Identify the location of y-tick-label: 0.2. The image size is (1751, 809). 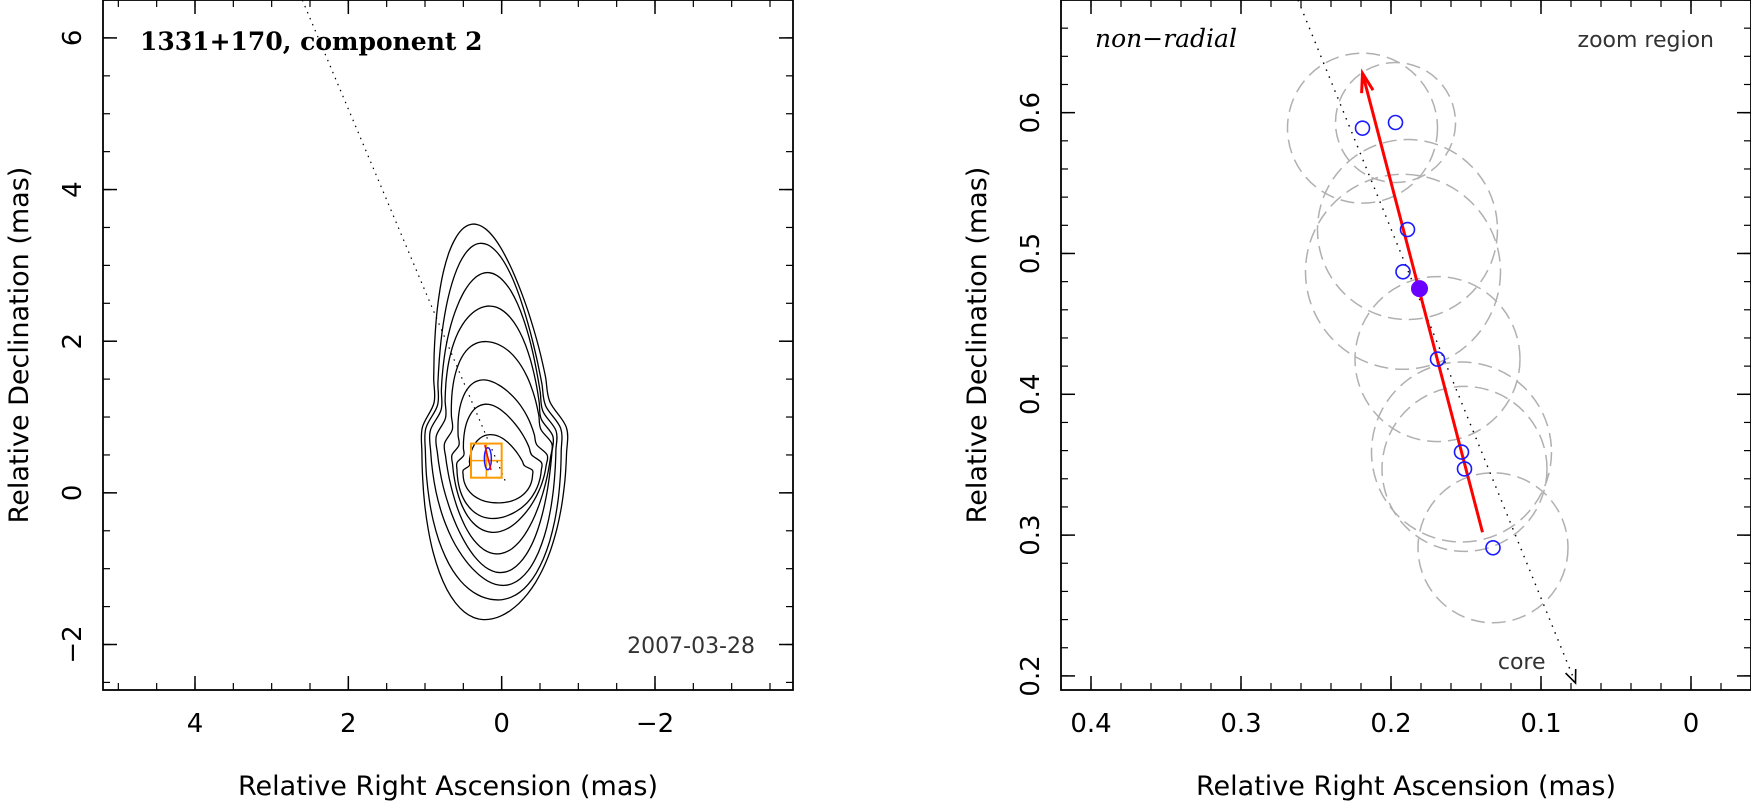
(1031, 675).